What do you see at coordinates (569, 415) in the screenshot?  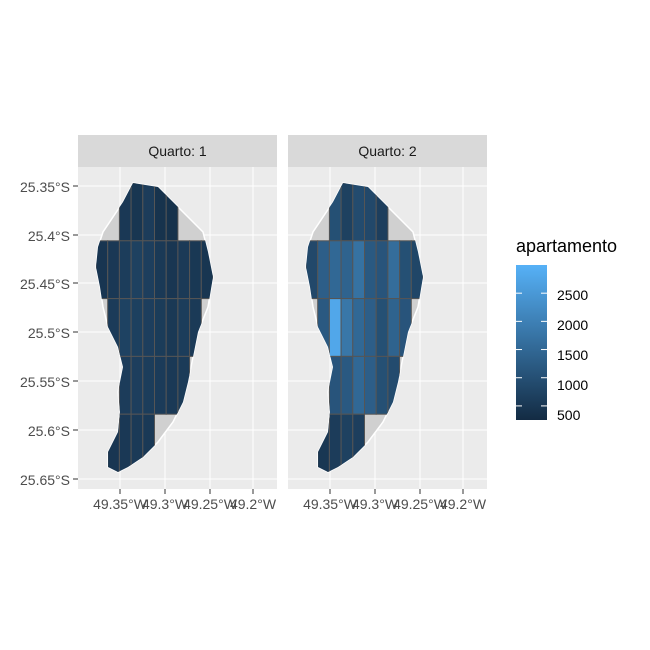 I see `legend-label: 500` at bounding box center [569, 415].